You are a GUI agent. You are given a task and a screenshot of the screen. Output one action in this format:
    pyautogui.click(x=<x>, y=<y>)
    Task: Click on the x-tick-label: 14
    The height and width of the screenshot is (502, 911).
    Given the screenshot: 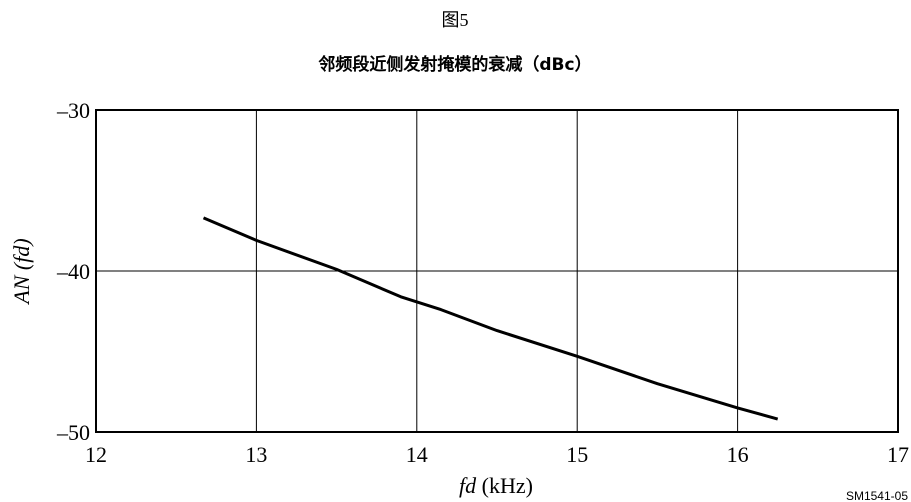 What is the action you would take?
    pyautogui.click(x=417, y=454)
    